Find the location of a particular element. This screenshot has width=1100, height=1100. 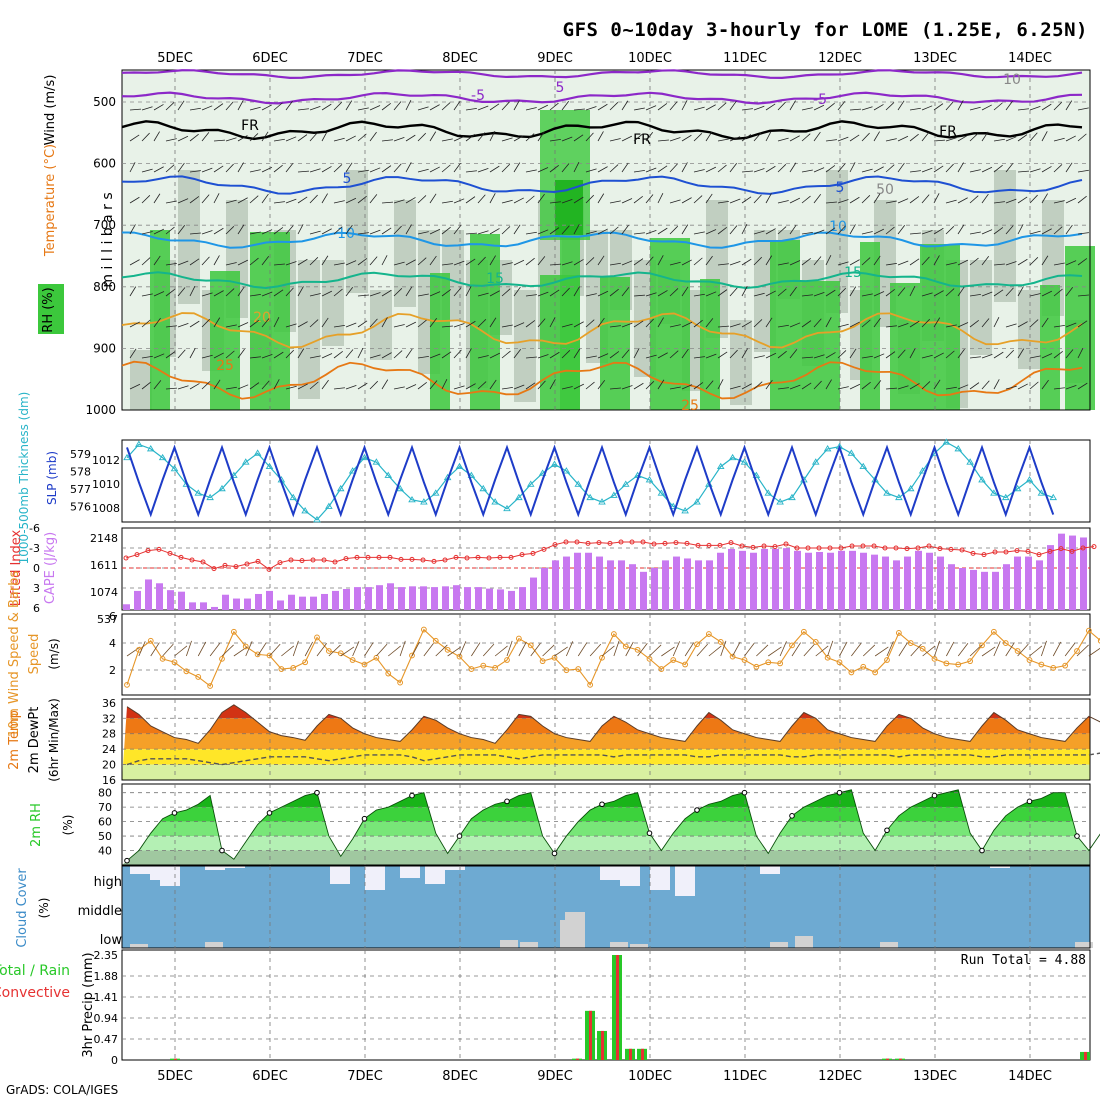

contour-label: FR is located at coordinates (642, 140).